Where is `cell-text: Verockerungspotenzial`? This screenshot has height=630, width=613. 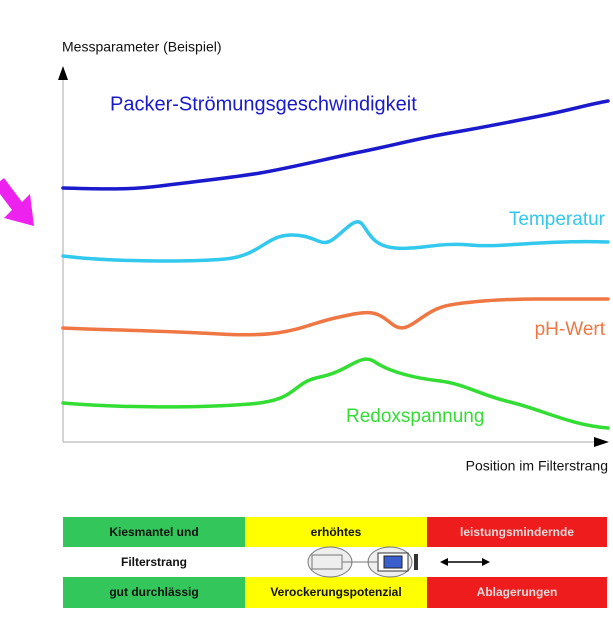 cell-text: Verockerungspotenzial is located at coordinates (335, 592).